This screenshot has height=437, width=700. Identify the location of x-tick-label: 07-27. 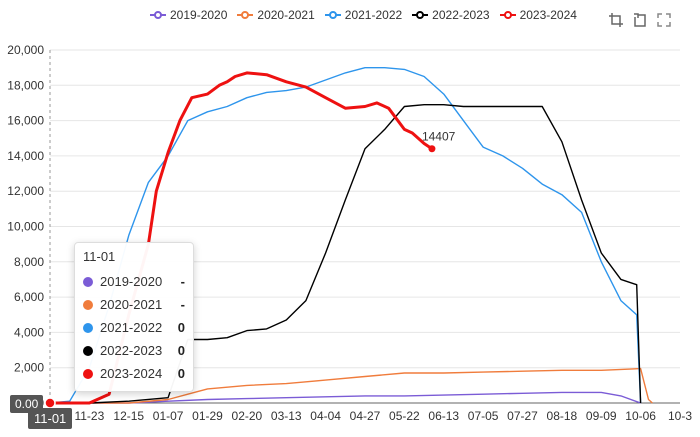
(522, 416).